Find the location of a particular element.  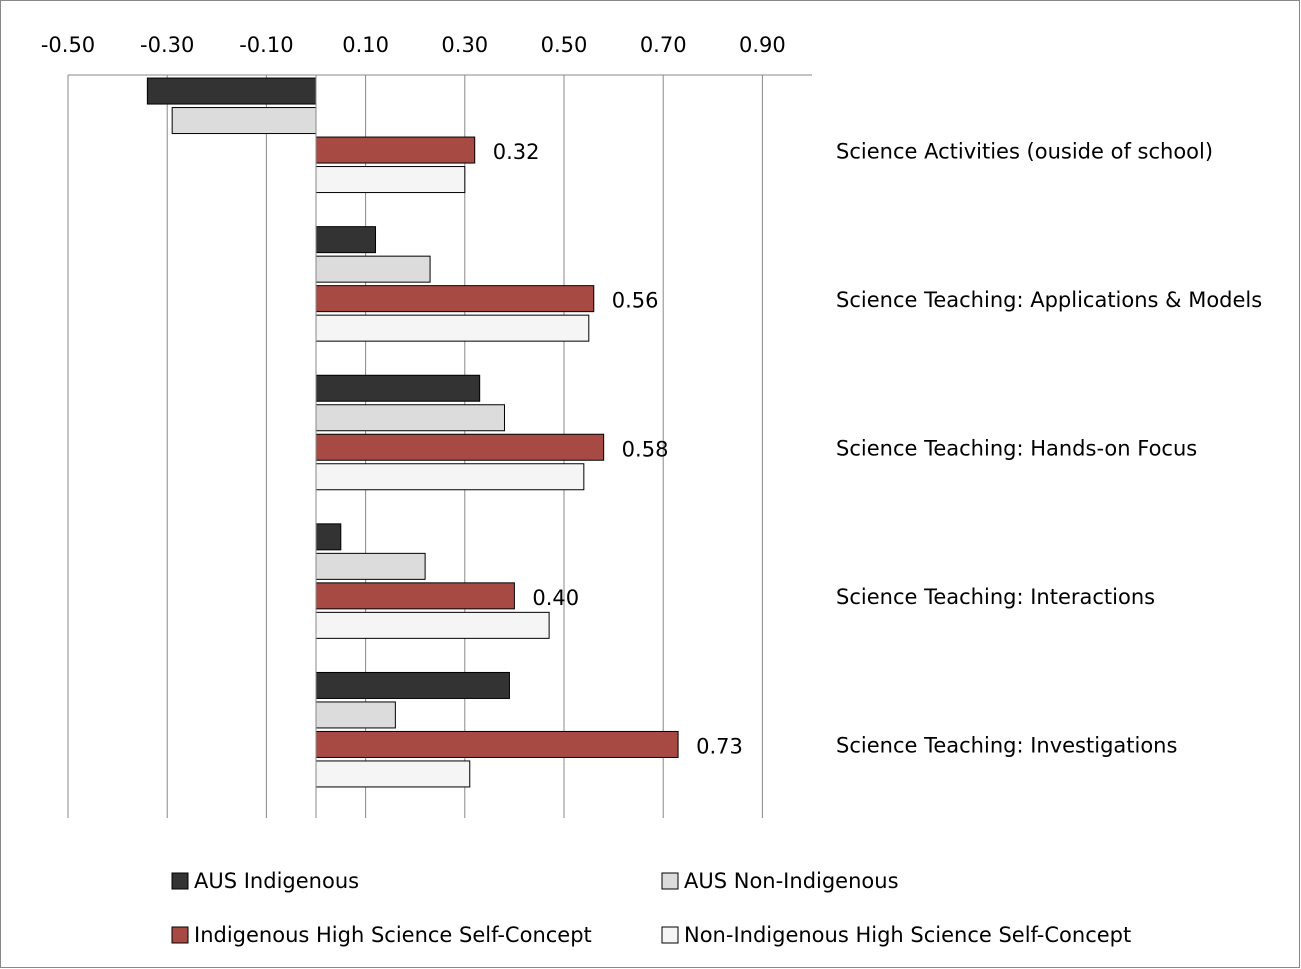

x-tick-label: 0.90 is located at coordinates (762, 45).